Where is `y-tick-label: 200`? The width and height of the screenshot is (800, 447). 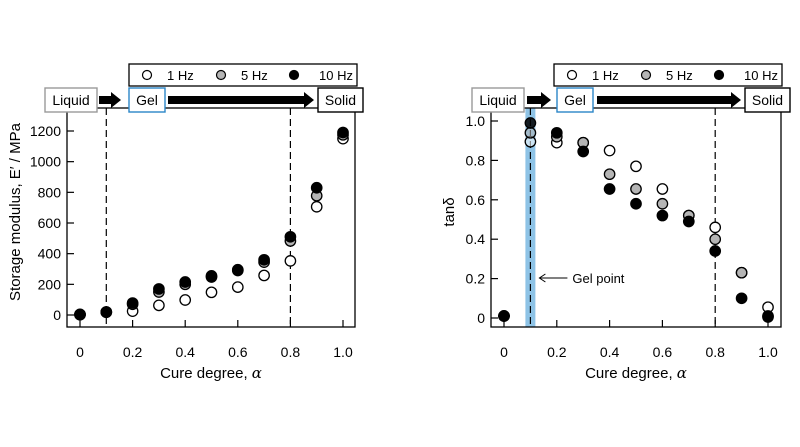
y-tick-label: 200 is located at coordinates (50, 284).